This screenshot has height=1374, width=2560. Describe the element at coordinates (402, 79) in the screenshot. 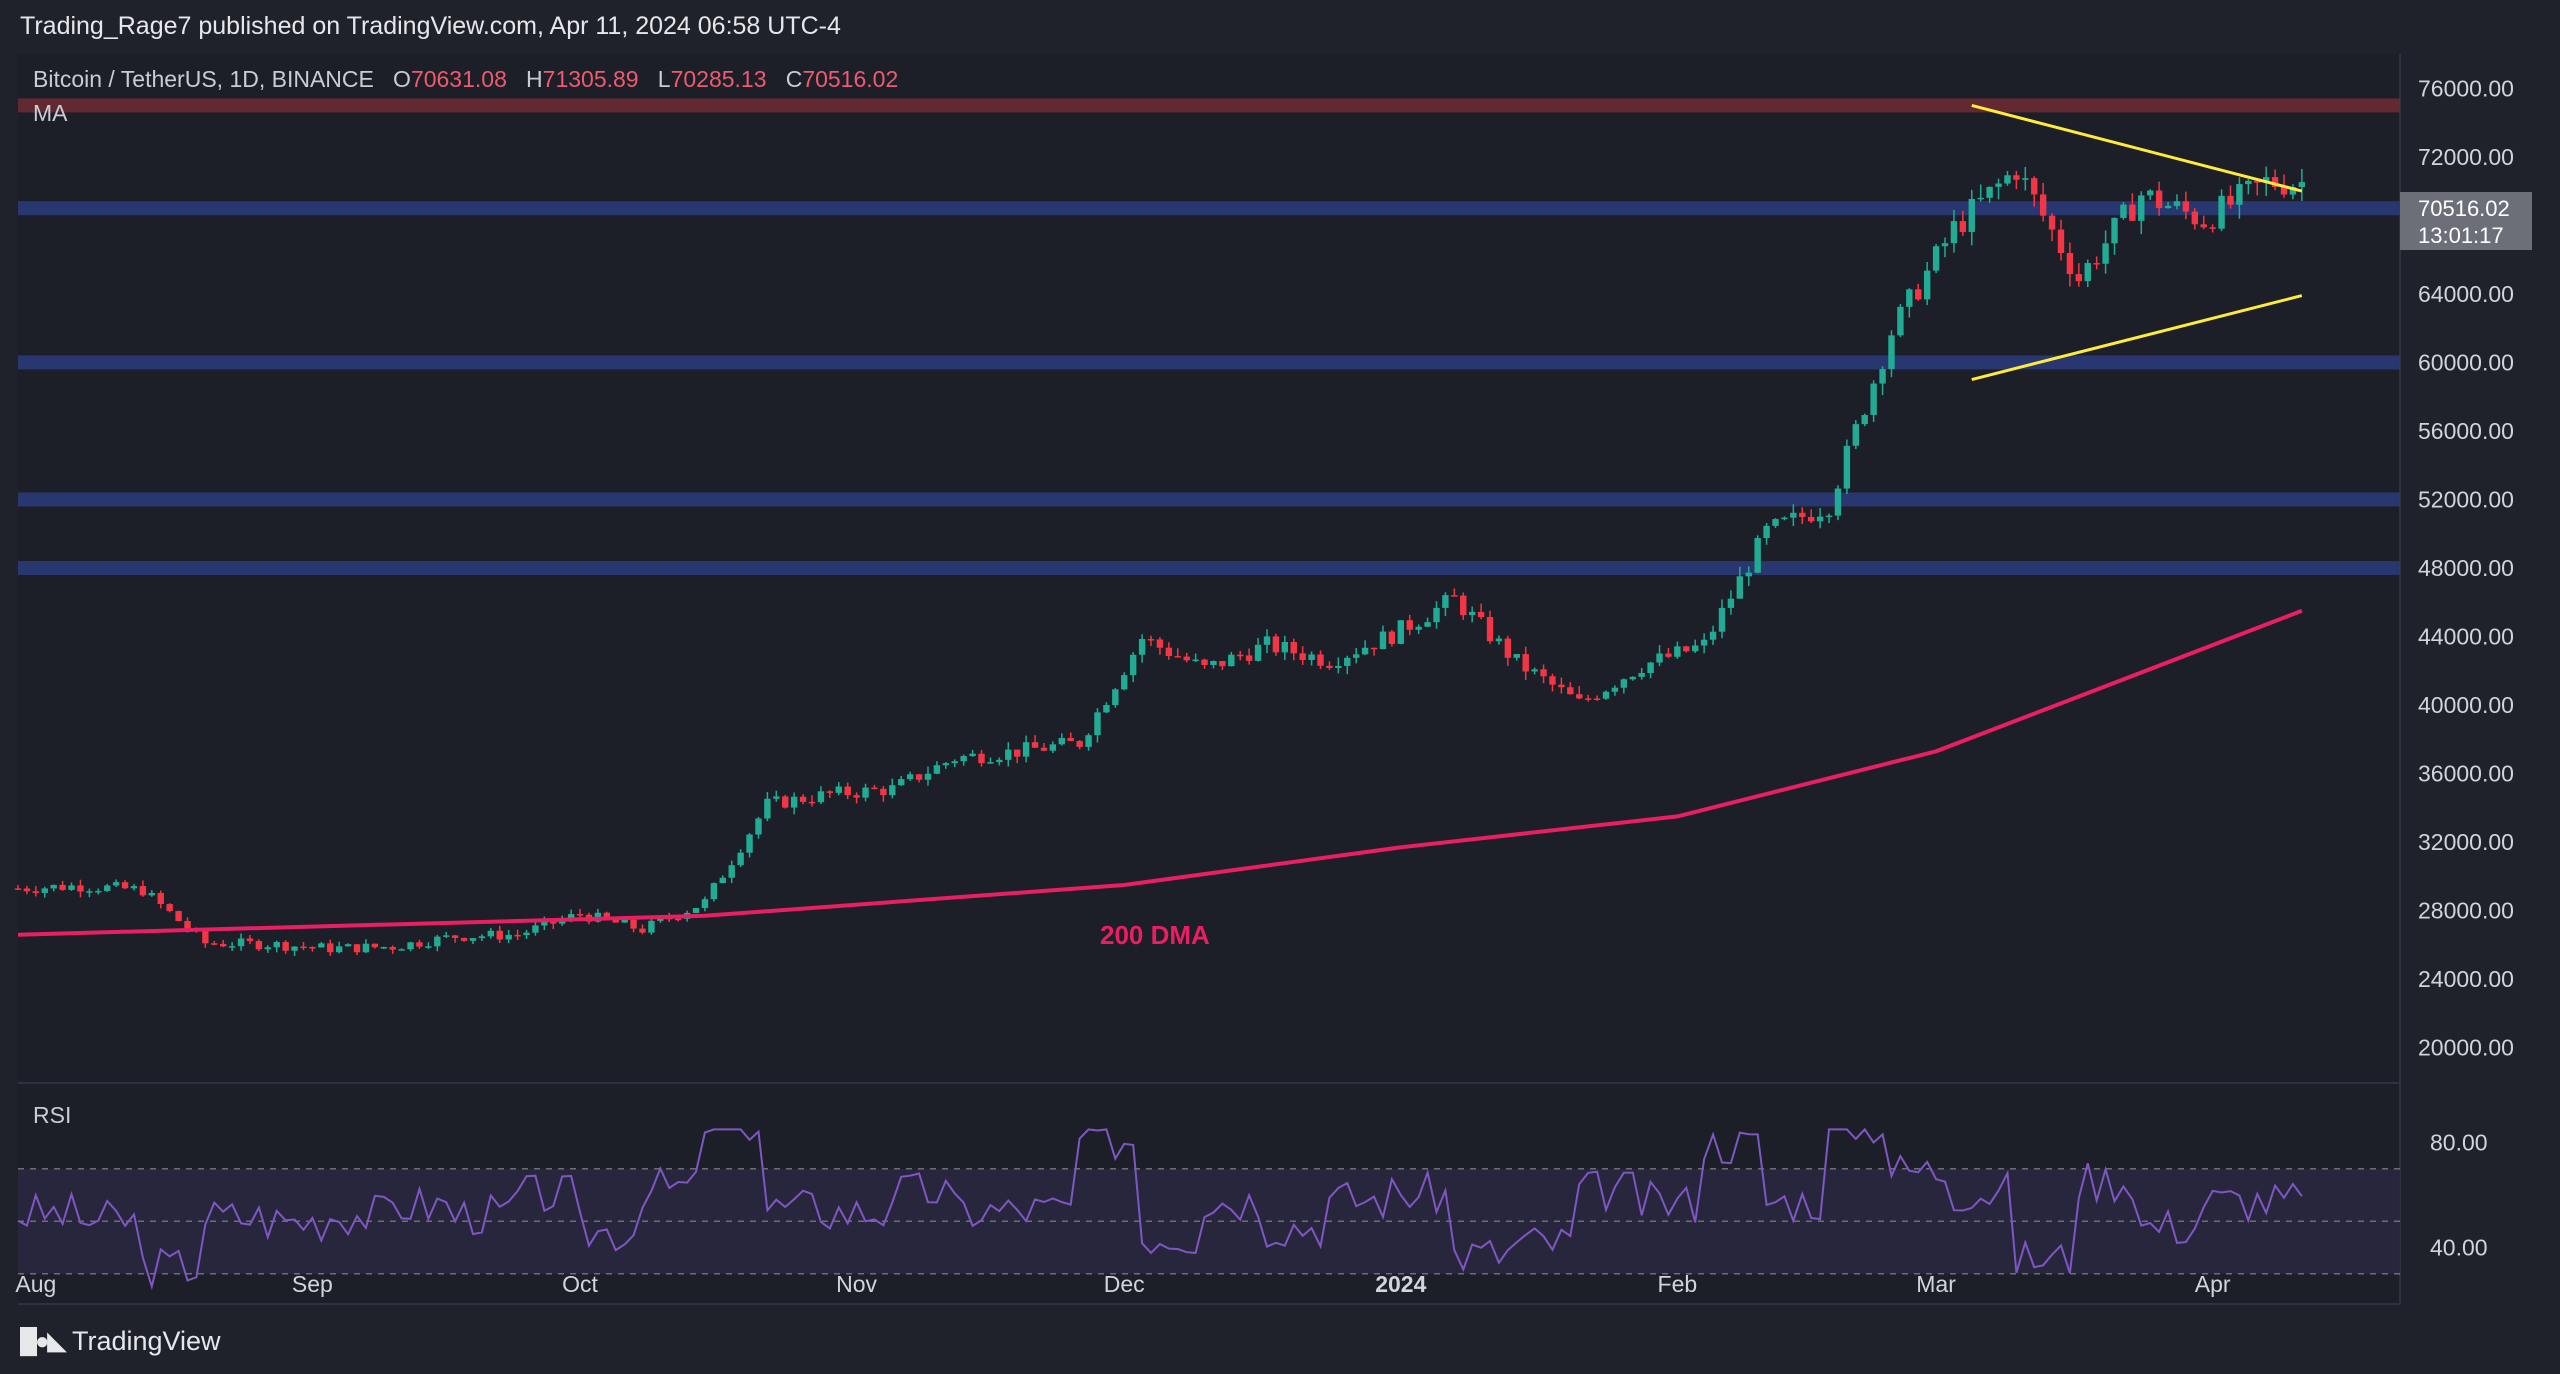

I see `open-label: O` at that location.